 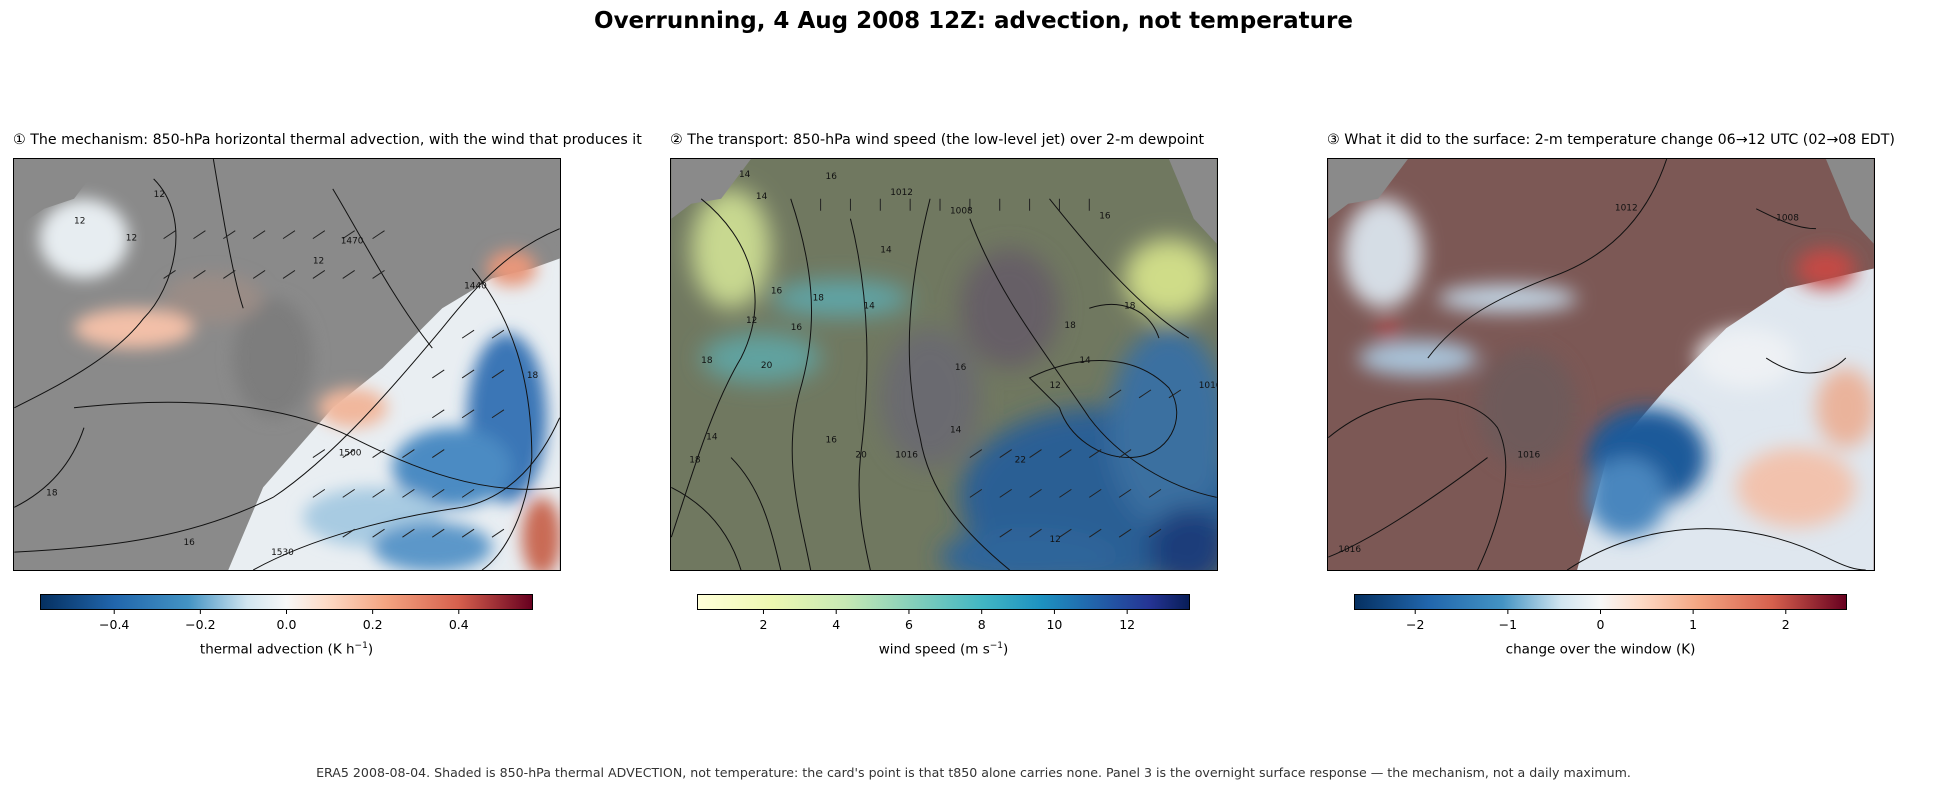 I want to click on panel-2-colorbar-label-close: ), so click(x=1006, y=649).